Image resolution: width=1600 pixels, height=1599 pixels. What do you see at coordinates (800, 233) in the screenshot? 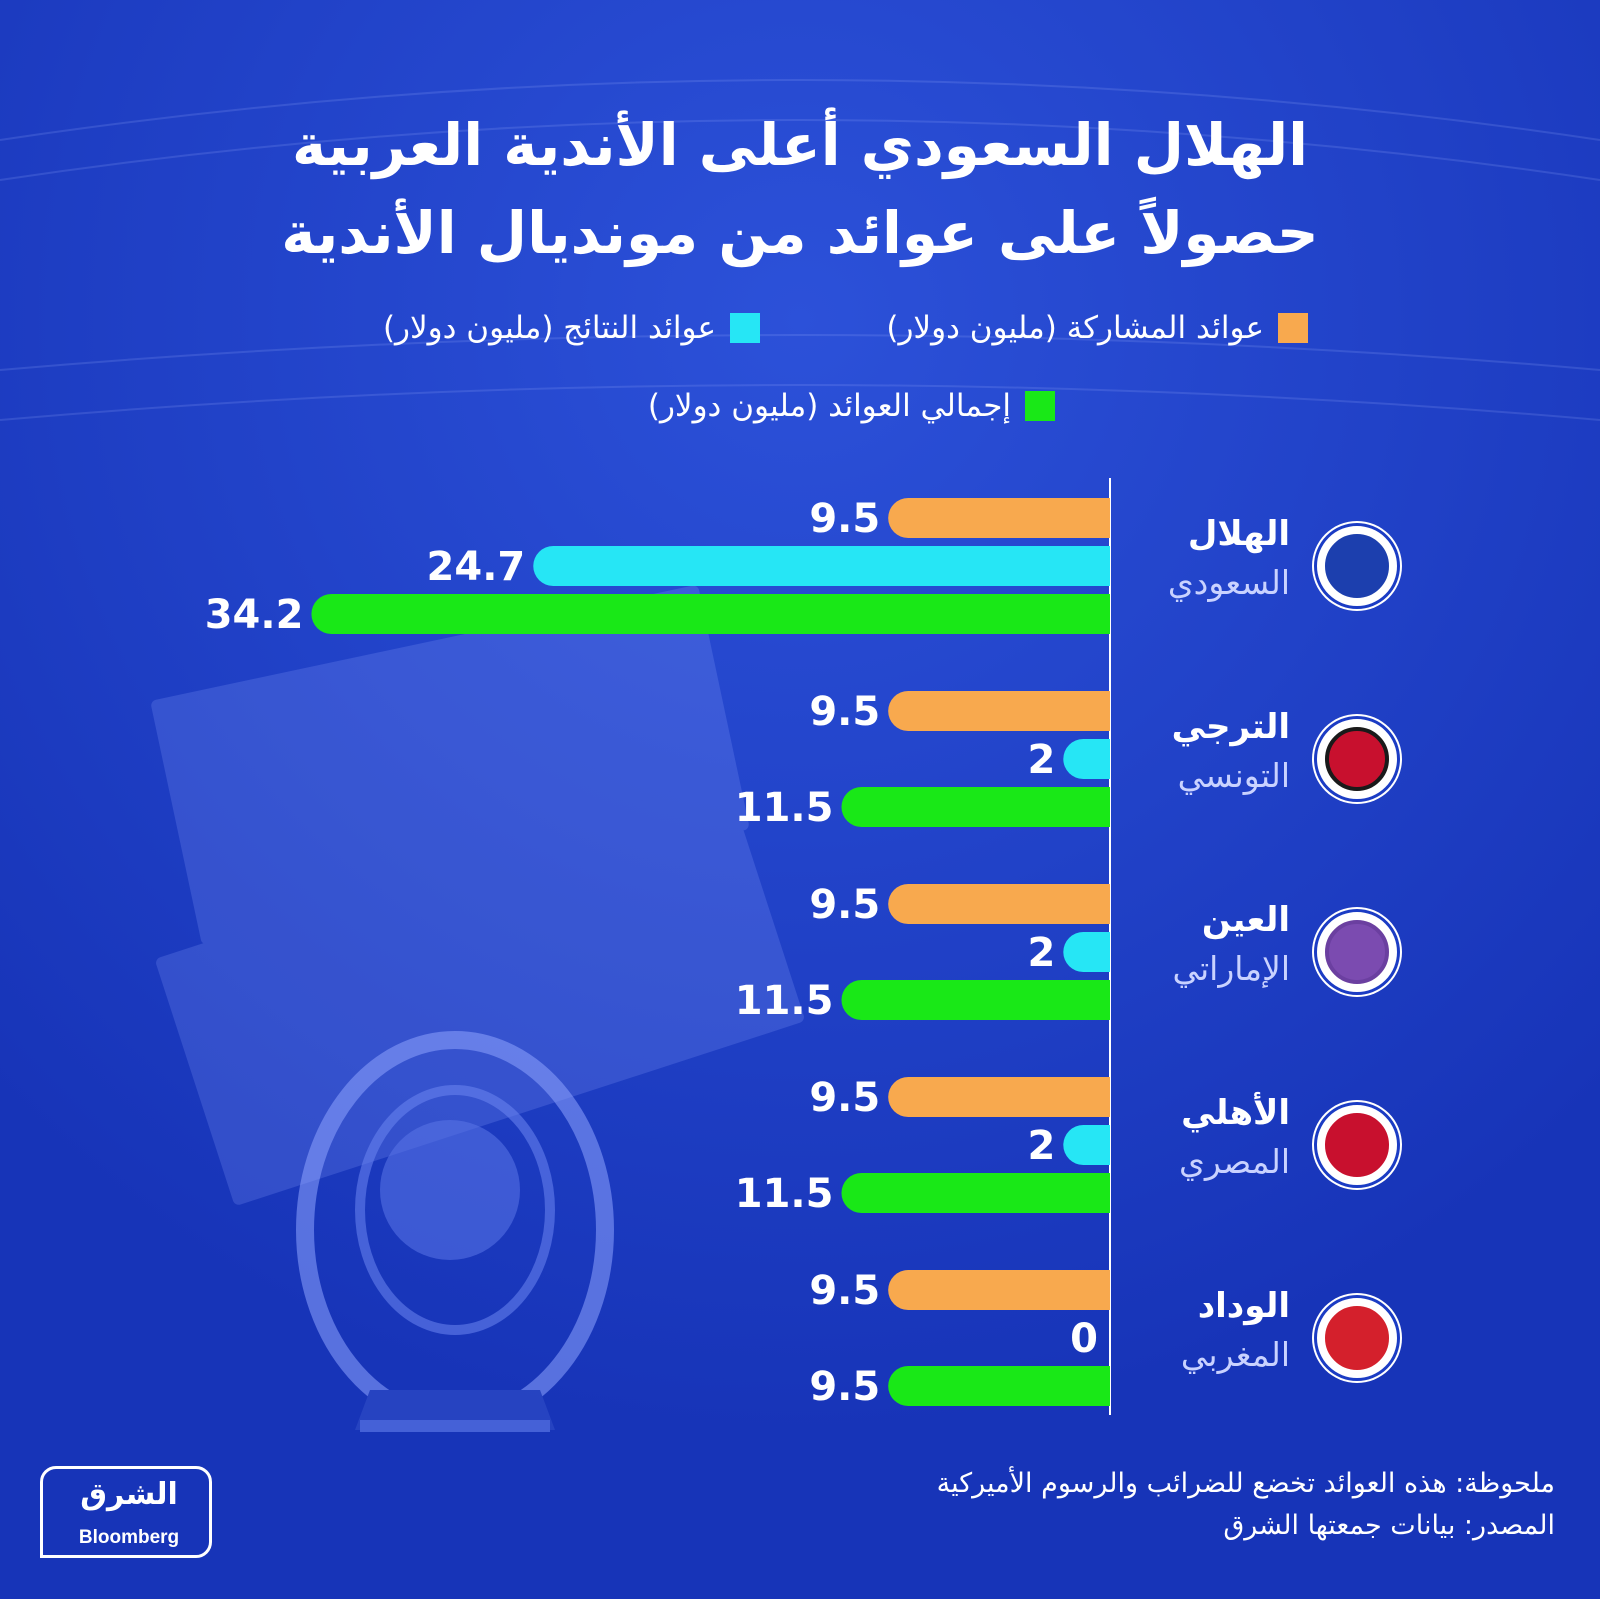
I see `chart-title-line-2: حصولاً على عوائد من مونديال الأندية` at bounding box center [800, 233].